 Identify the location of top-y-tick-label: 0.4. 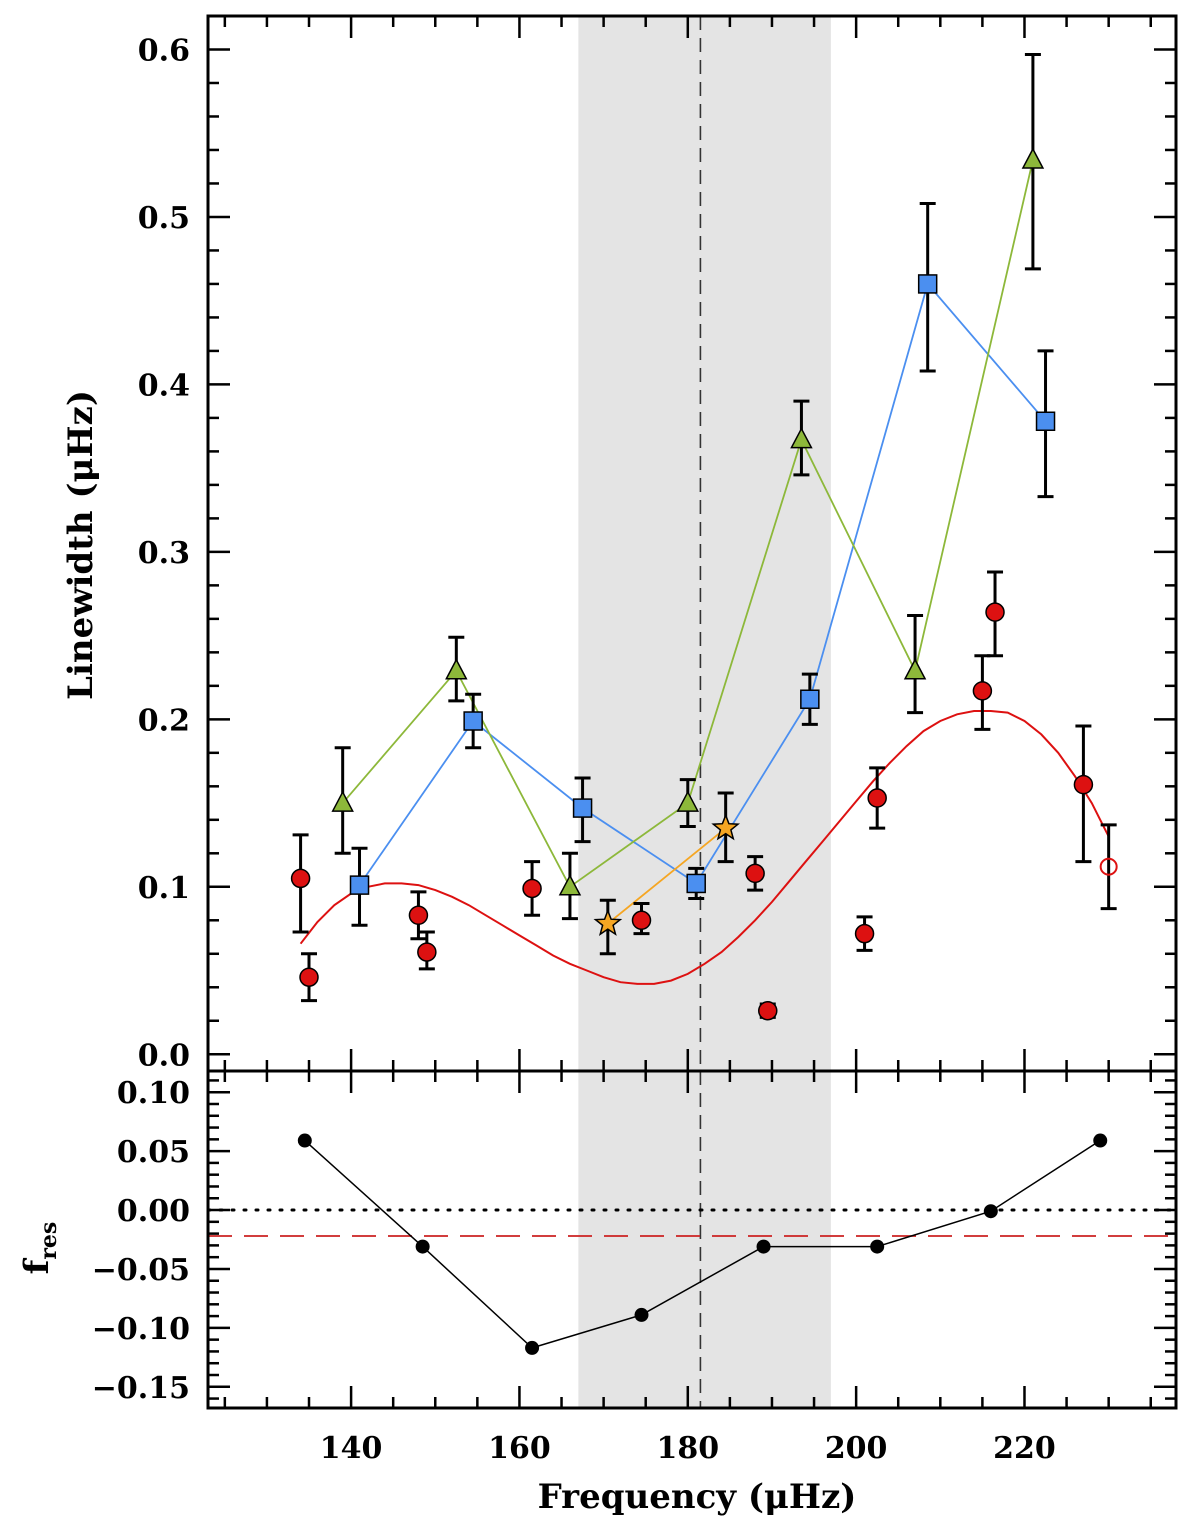
(164, 385).